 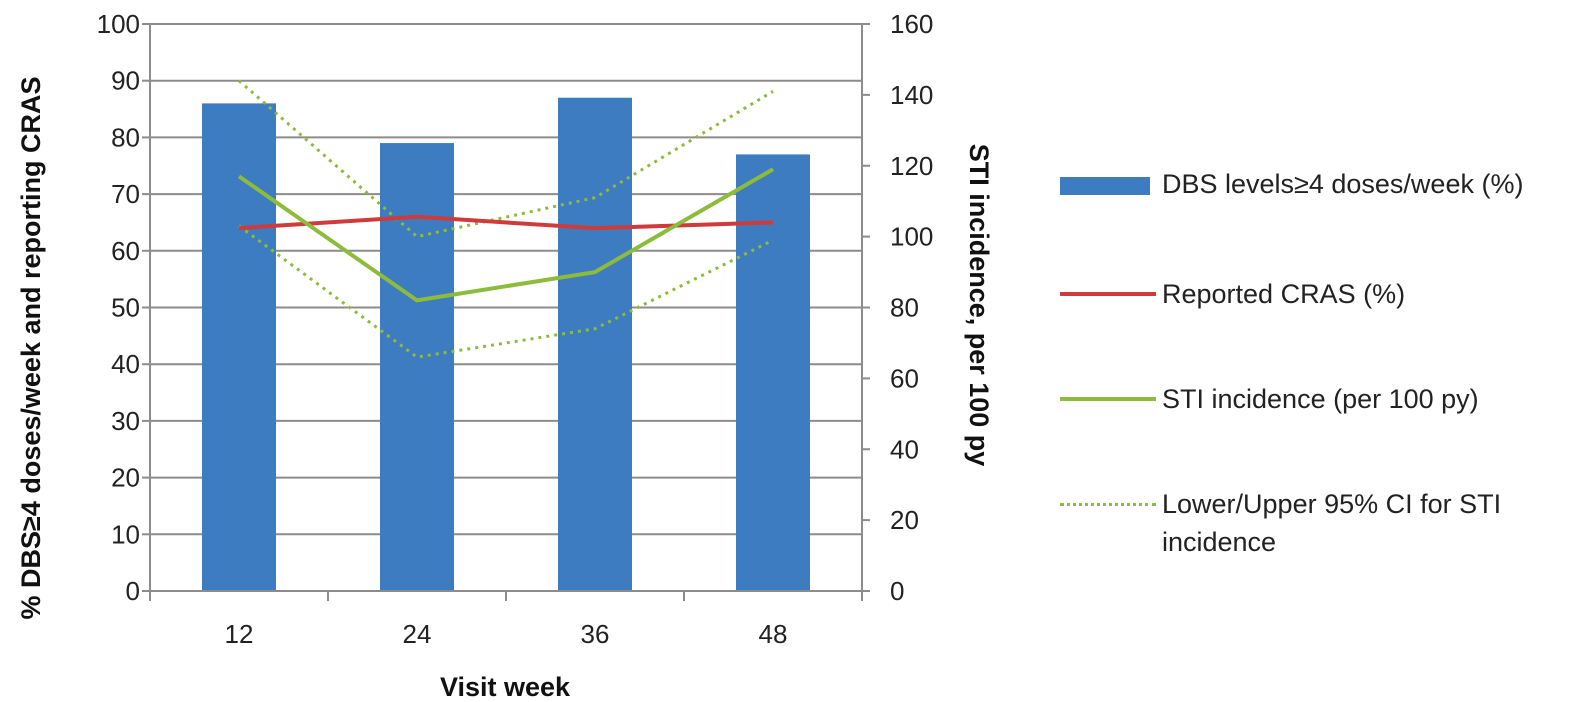 What do you see at coordinates (125, 421) in the screenshot?
I see `left-tick-label: 30` at bounding box center [125, 421].